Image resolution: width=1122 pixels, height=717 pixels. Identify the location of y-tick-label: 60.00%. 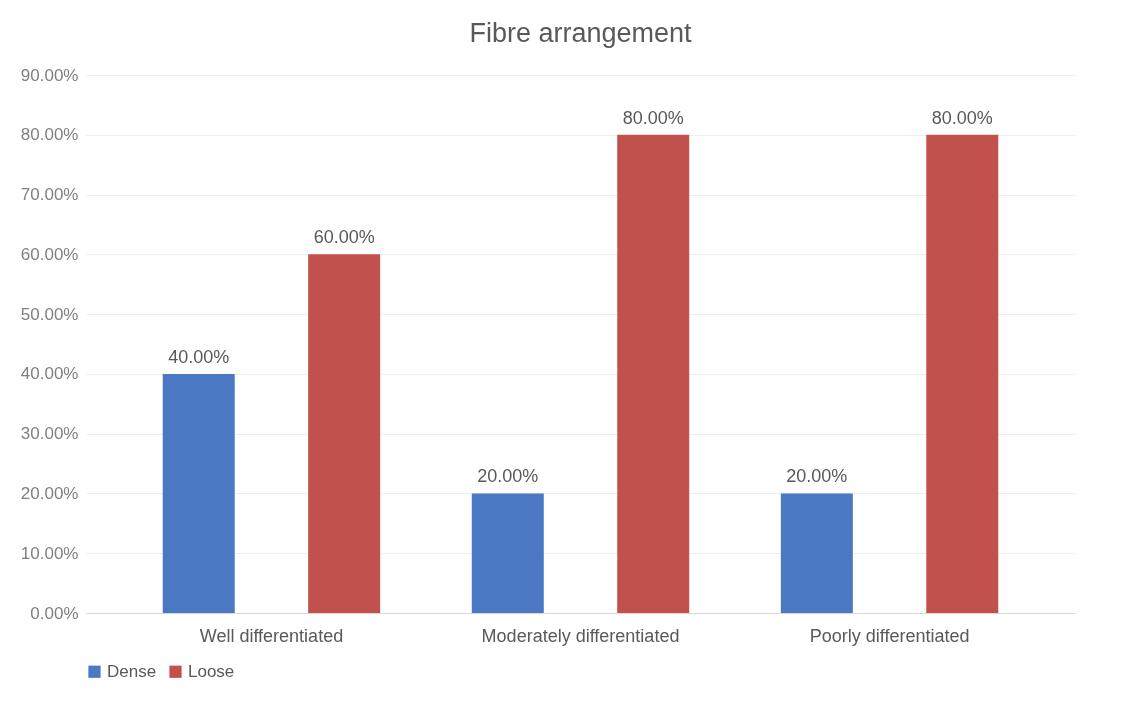
(49, 254).